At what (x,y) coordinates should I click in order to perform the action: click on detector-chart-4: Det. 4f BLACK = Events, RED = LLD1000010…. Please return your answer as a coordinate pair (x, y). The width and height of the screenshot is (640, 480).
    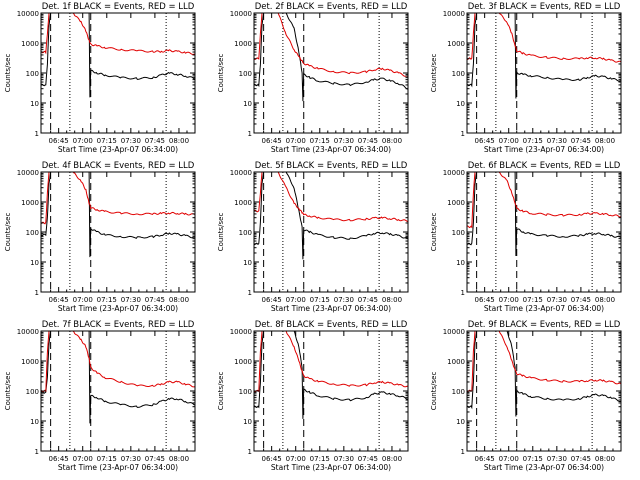
    Looking at the image, I should click on (100, 237).